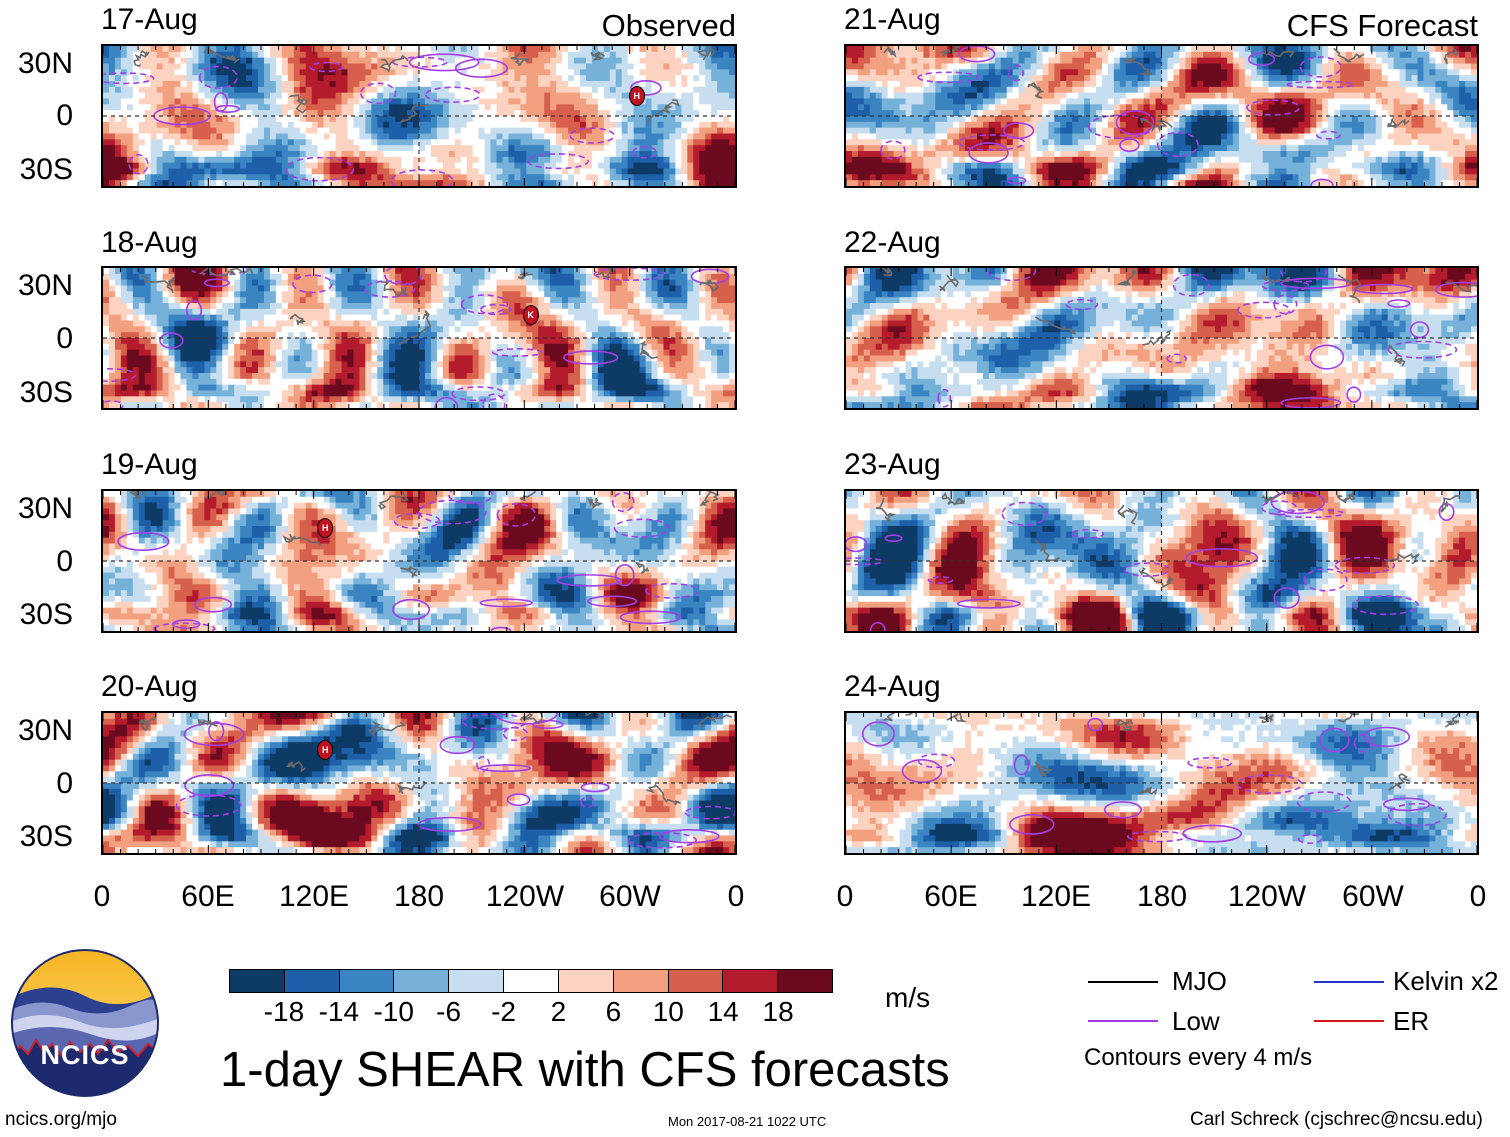 Image resolution: width=1510 pixels, height=1137 pixels. I want to click on contours-note: Contours every 4 m/s, so click(1198, 1058).